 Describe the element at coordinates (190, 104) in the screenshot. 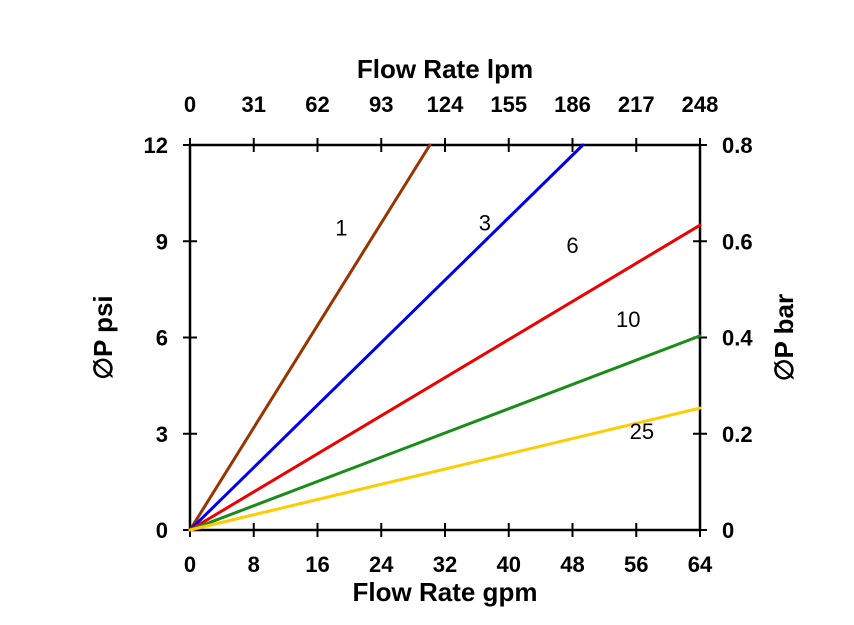

I see `x-top-tick-label: 0` at that location.